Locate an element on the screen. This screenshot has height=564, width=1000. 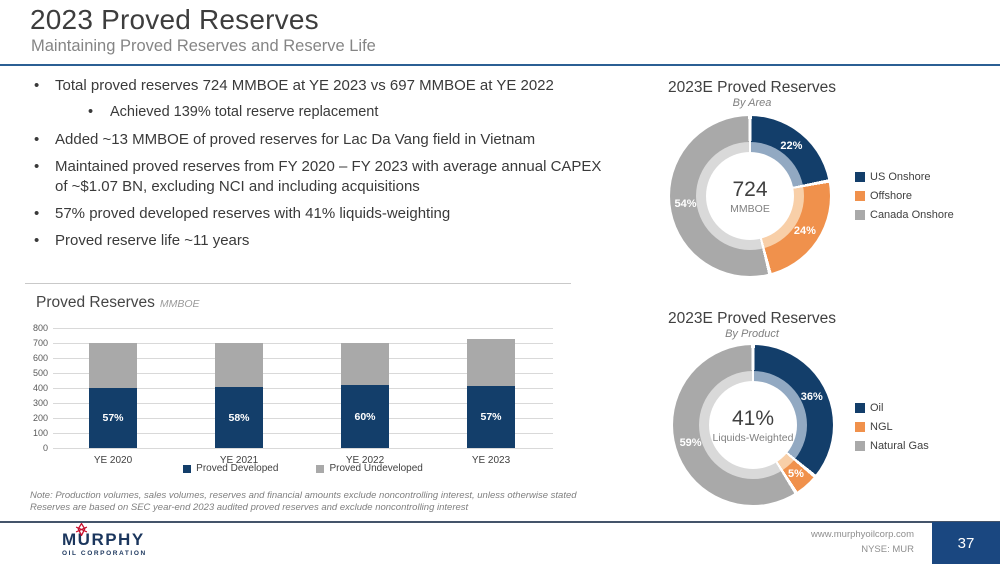
bar-ye-2021: 58% is located at coordinates (239, 395).